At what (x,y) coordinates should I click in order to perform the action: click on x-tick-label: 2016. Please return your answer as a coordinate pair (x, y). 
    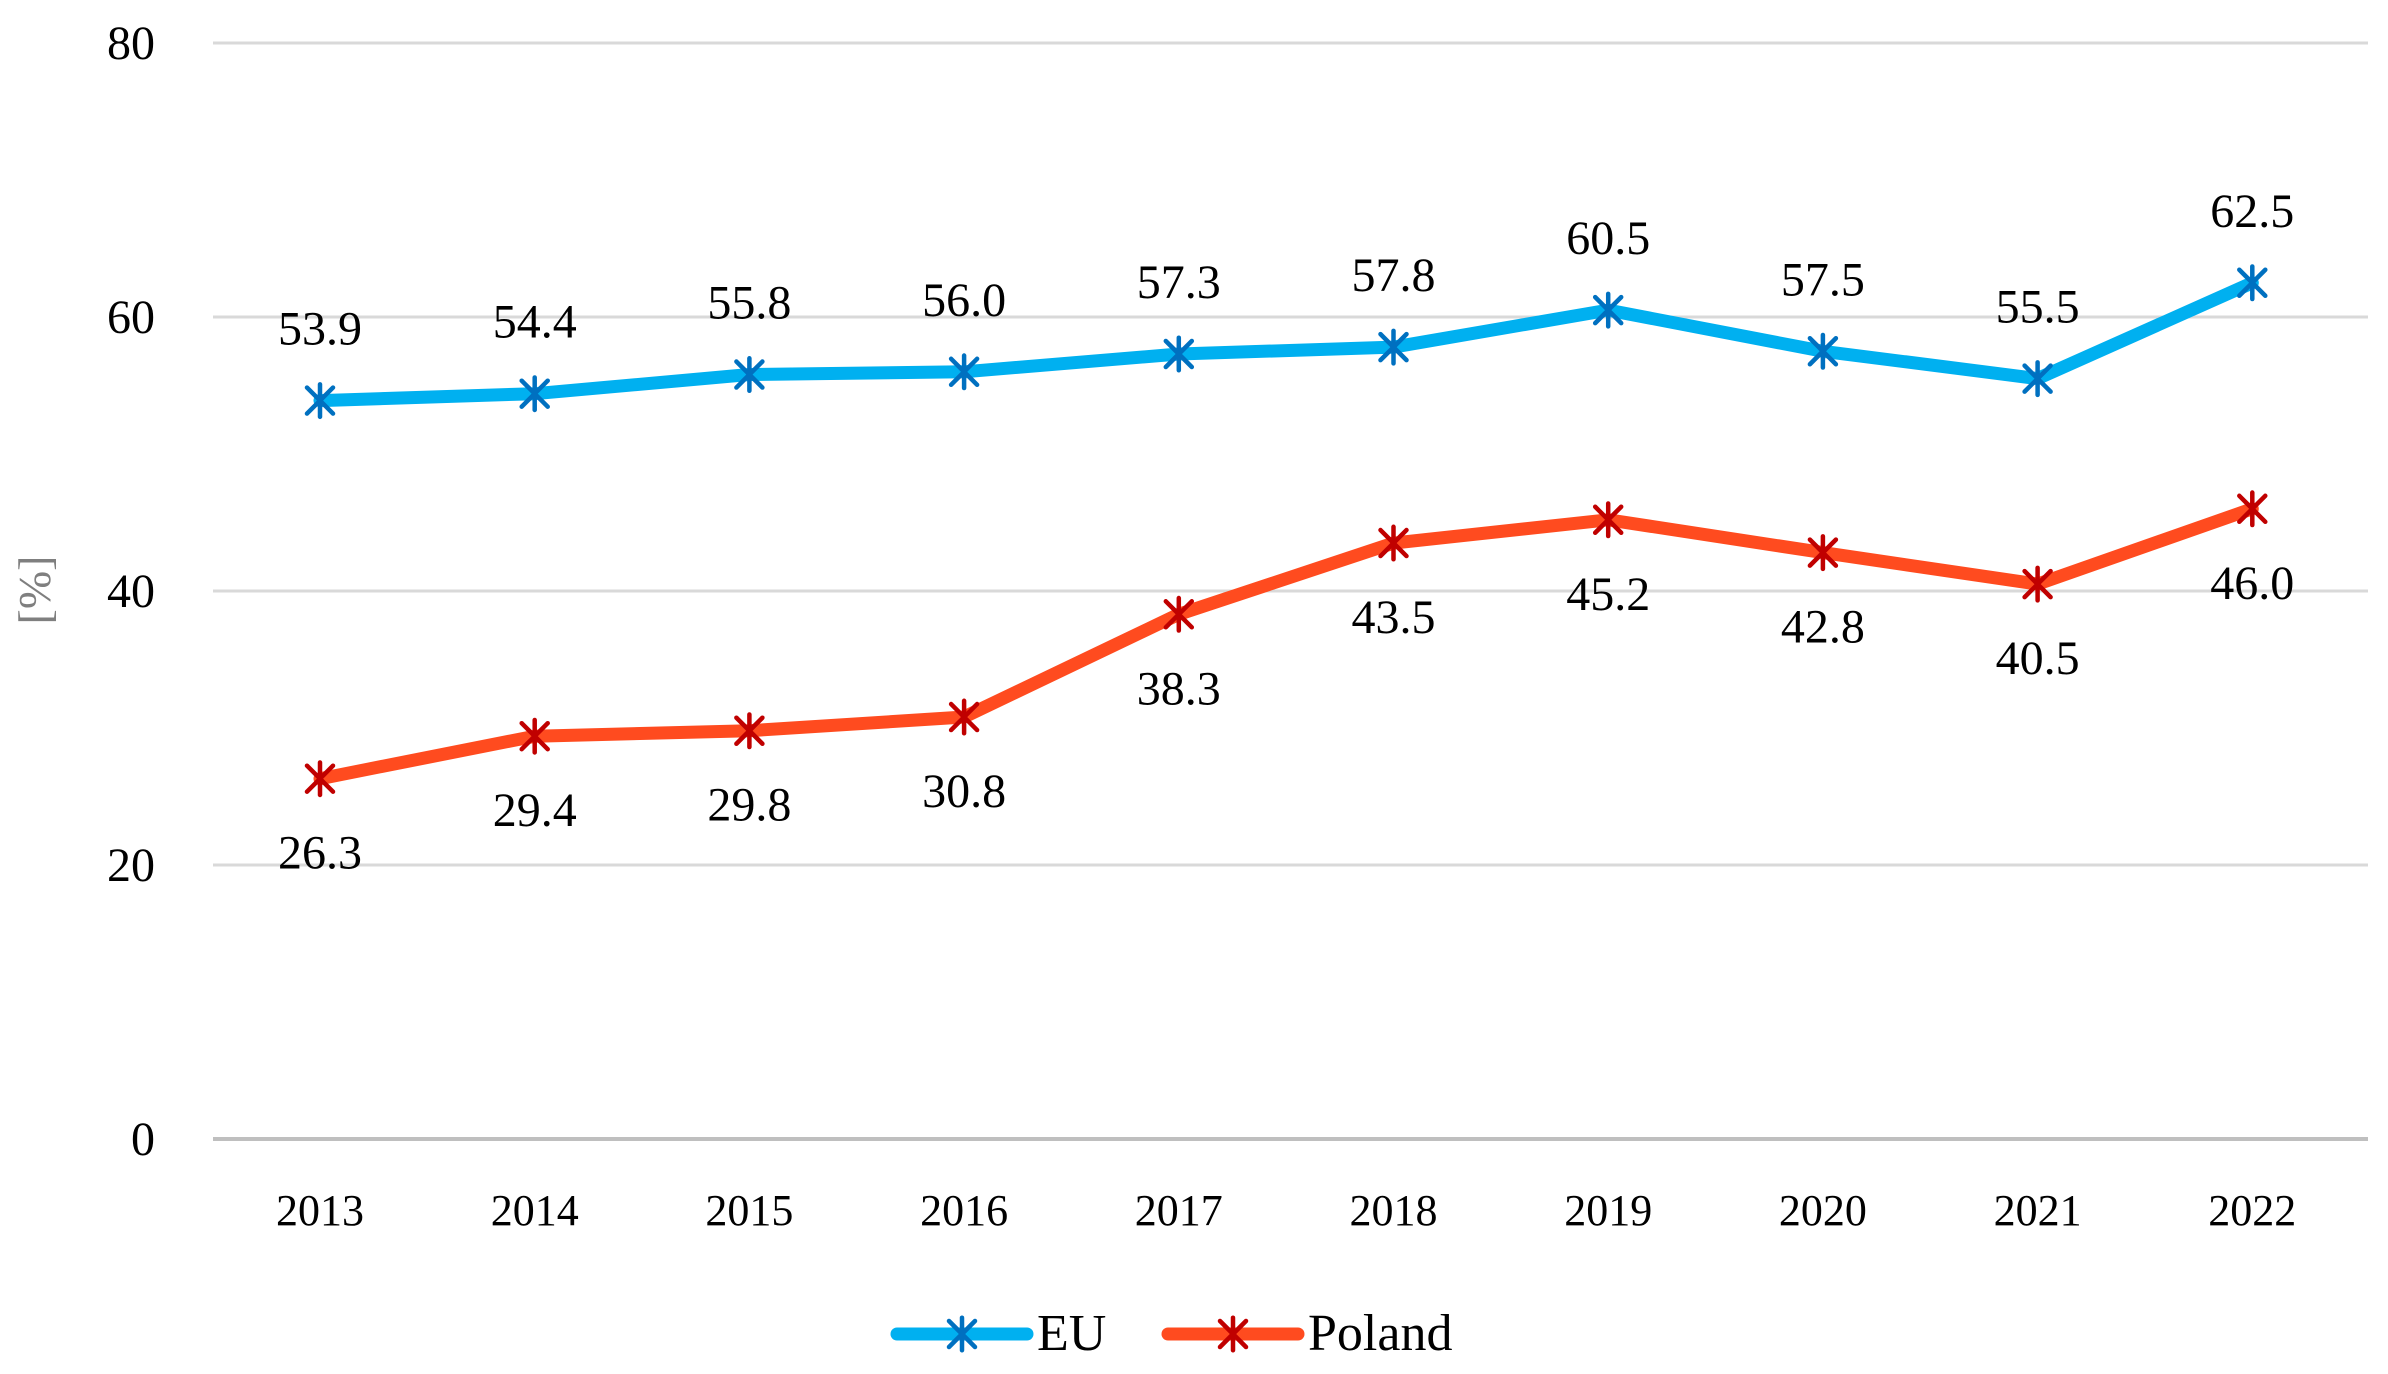
    Looking at the image, I should click on (964, 1210).